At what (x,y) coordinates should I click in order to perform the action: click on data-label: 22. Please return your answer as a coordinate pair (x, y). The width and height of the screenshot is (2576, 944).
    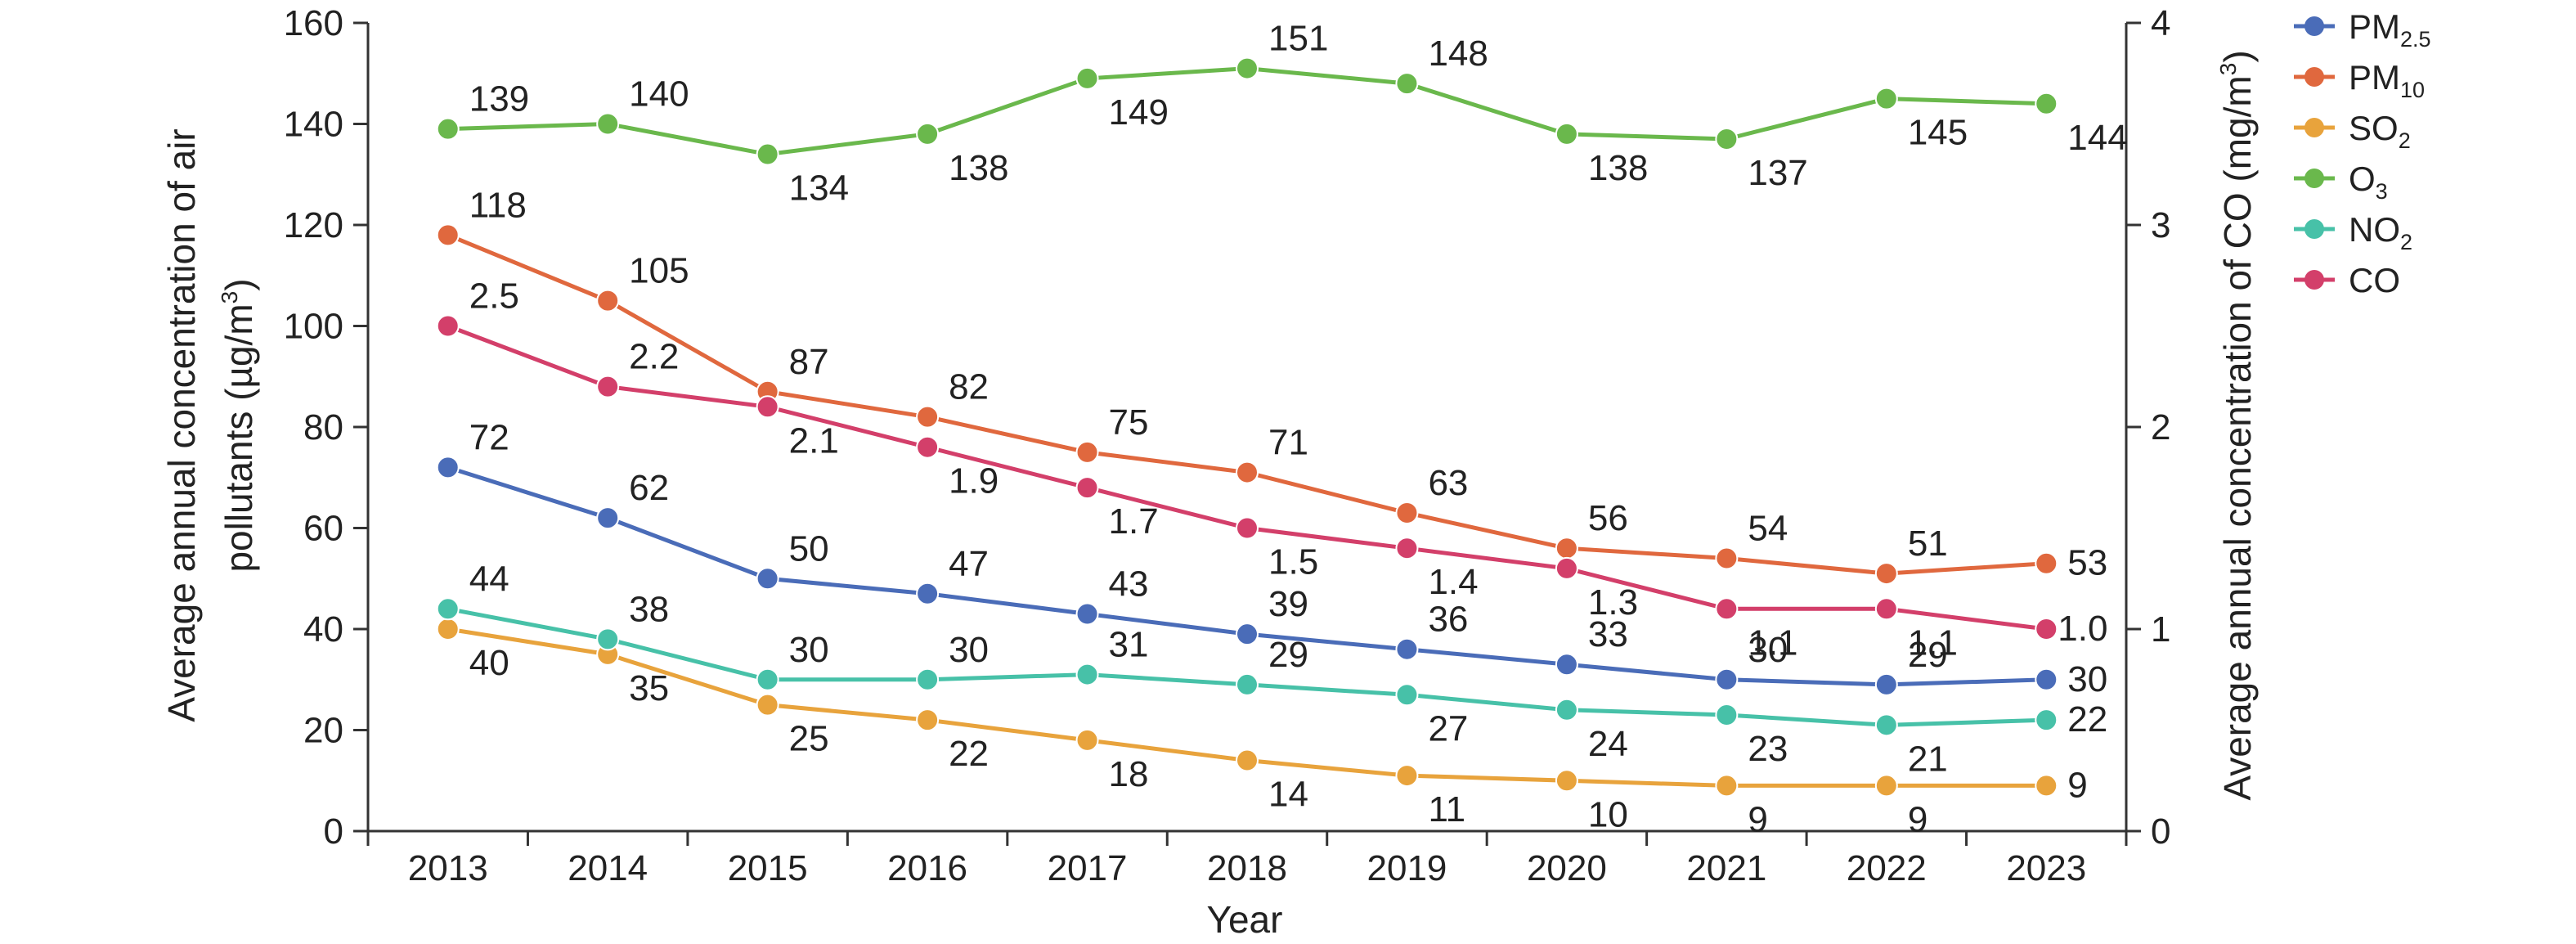
    Looking at the image, I should click on (2087, 719).